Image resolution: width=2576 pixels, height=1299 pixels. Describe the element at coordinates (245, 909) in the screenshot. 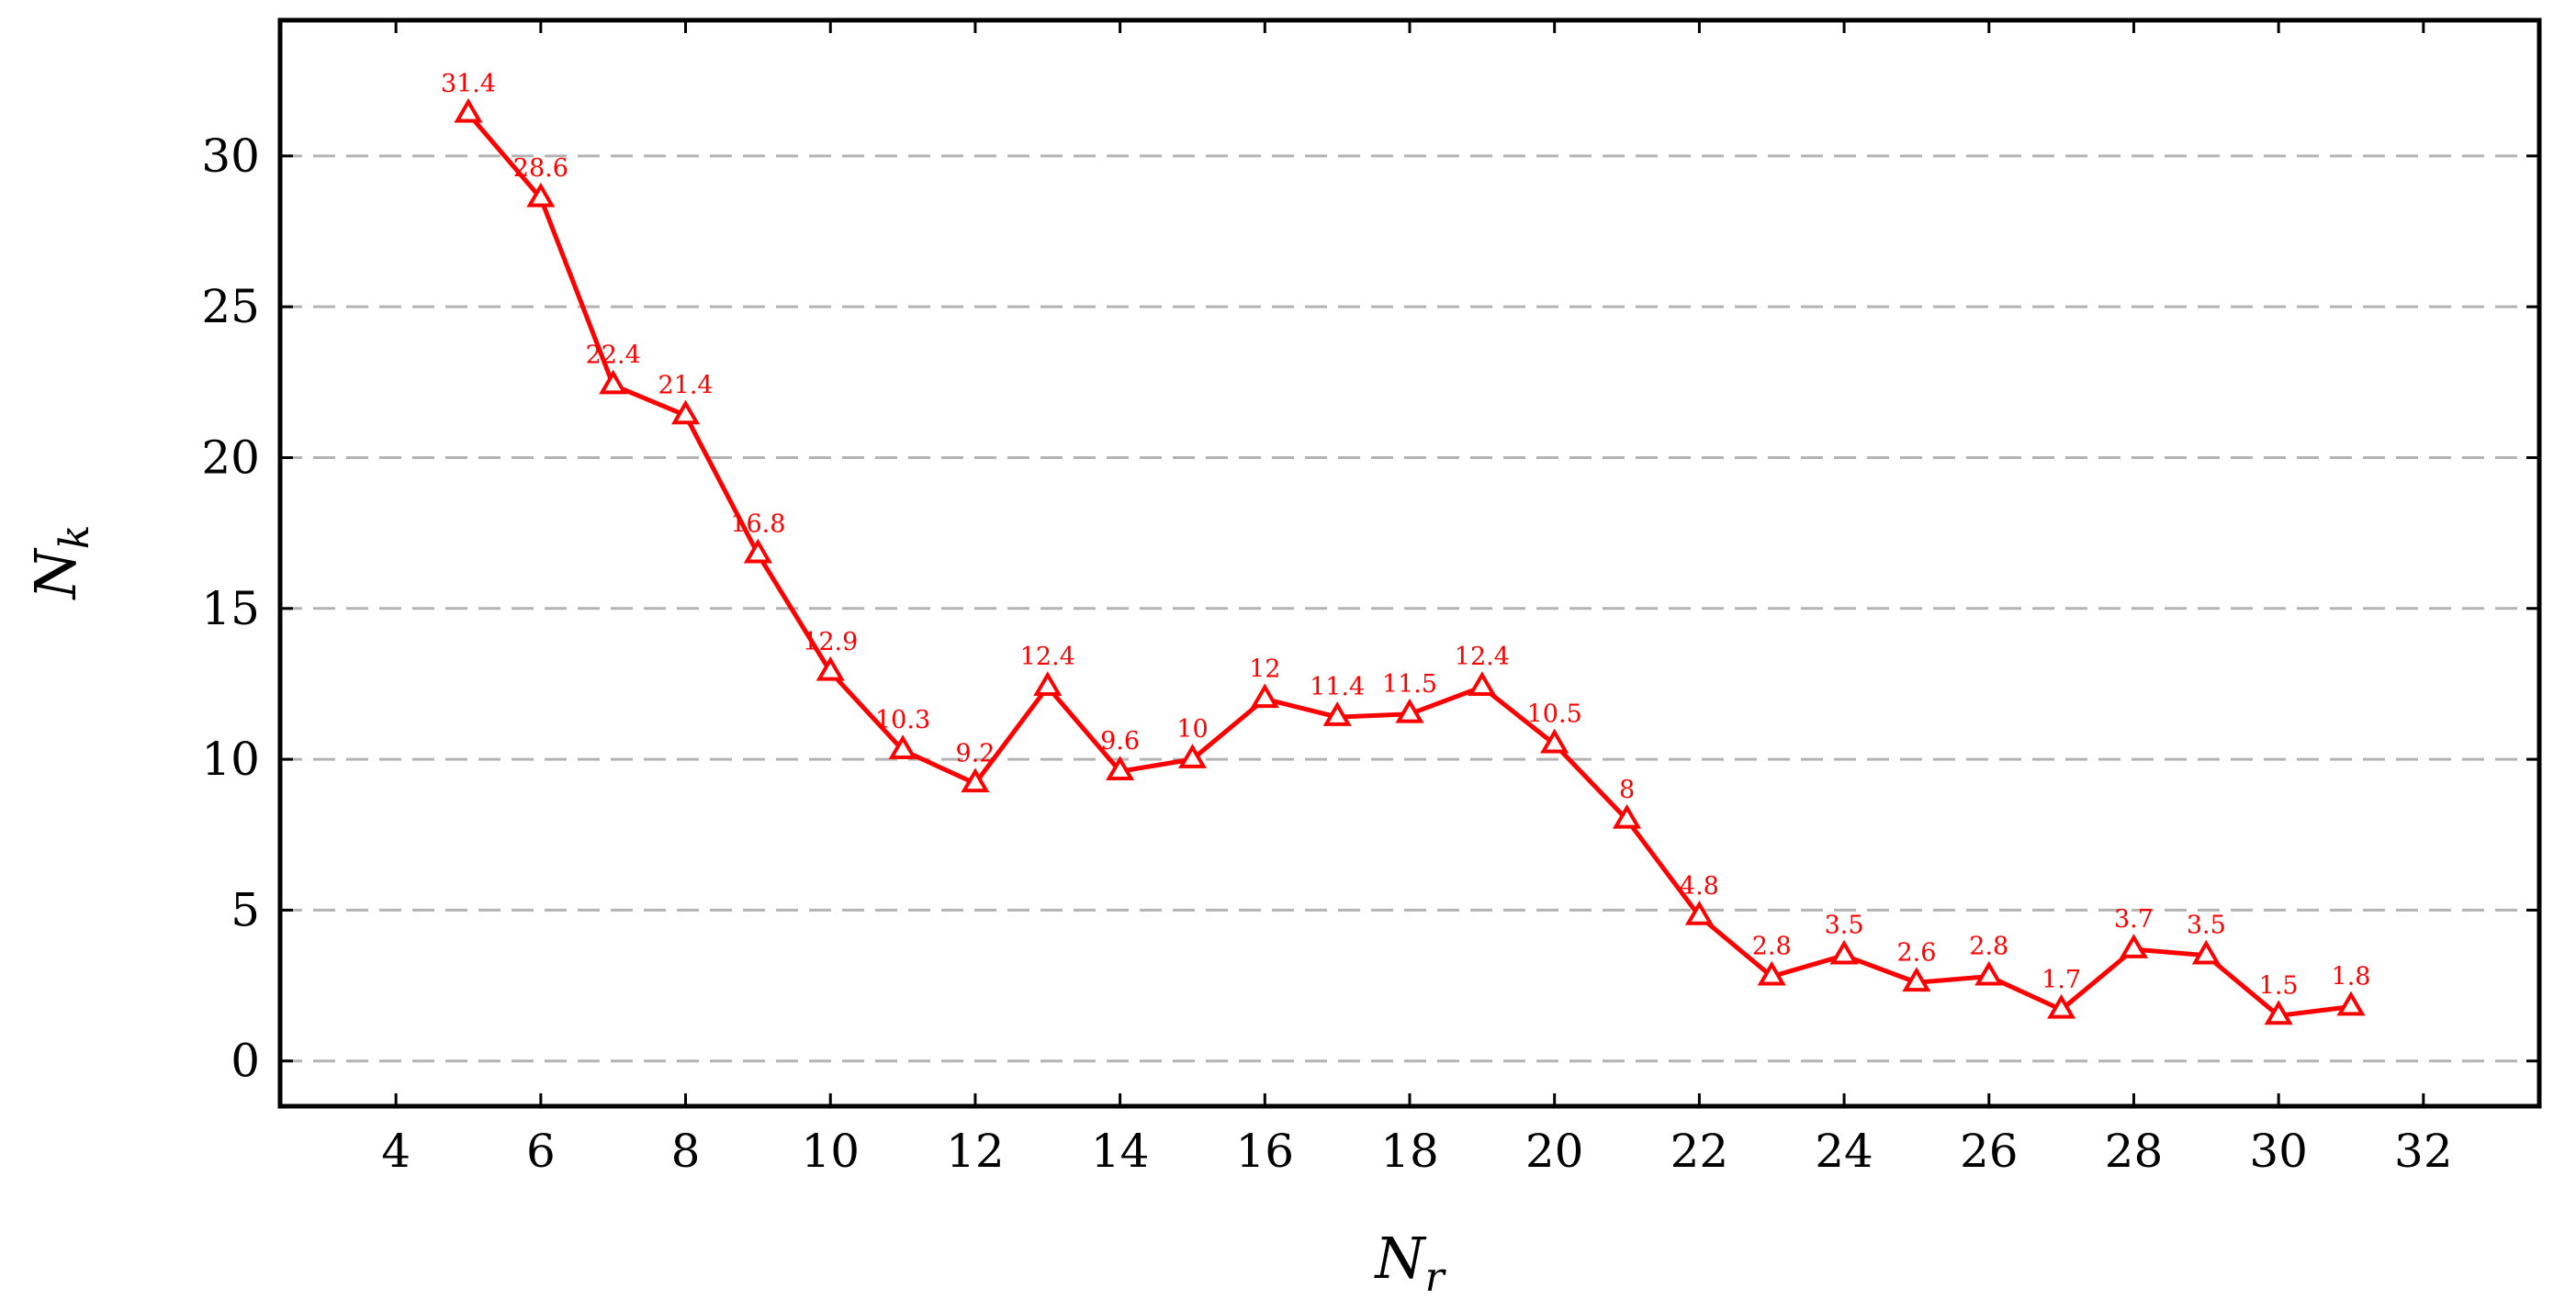

I see `y-tick-label: 5` at that location.